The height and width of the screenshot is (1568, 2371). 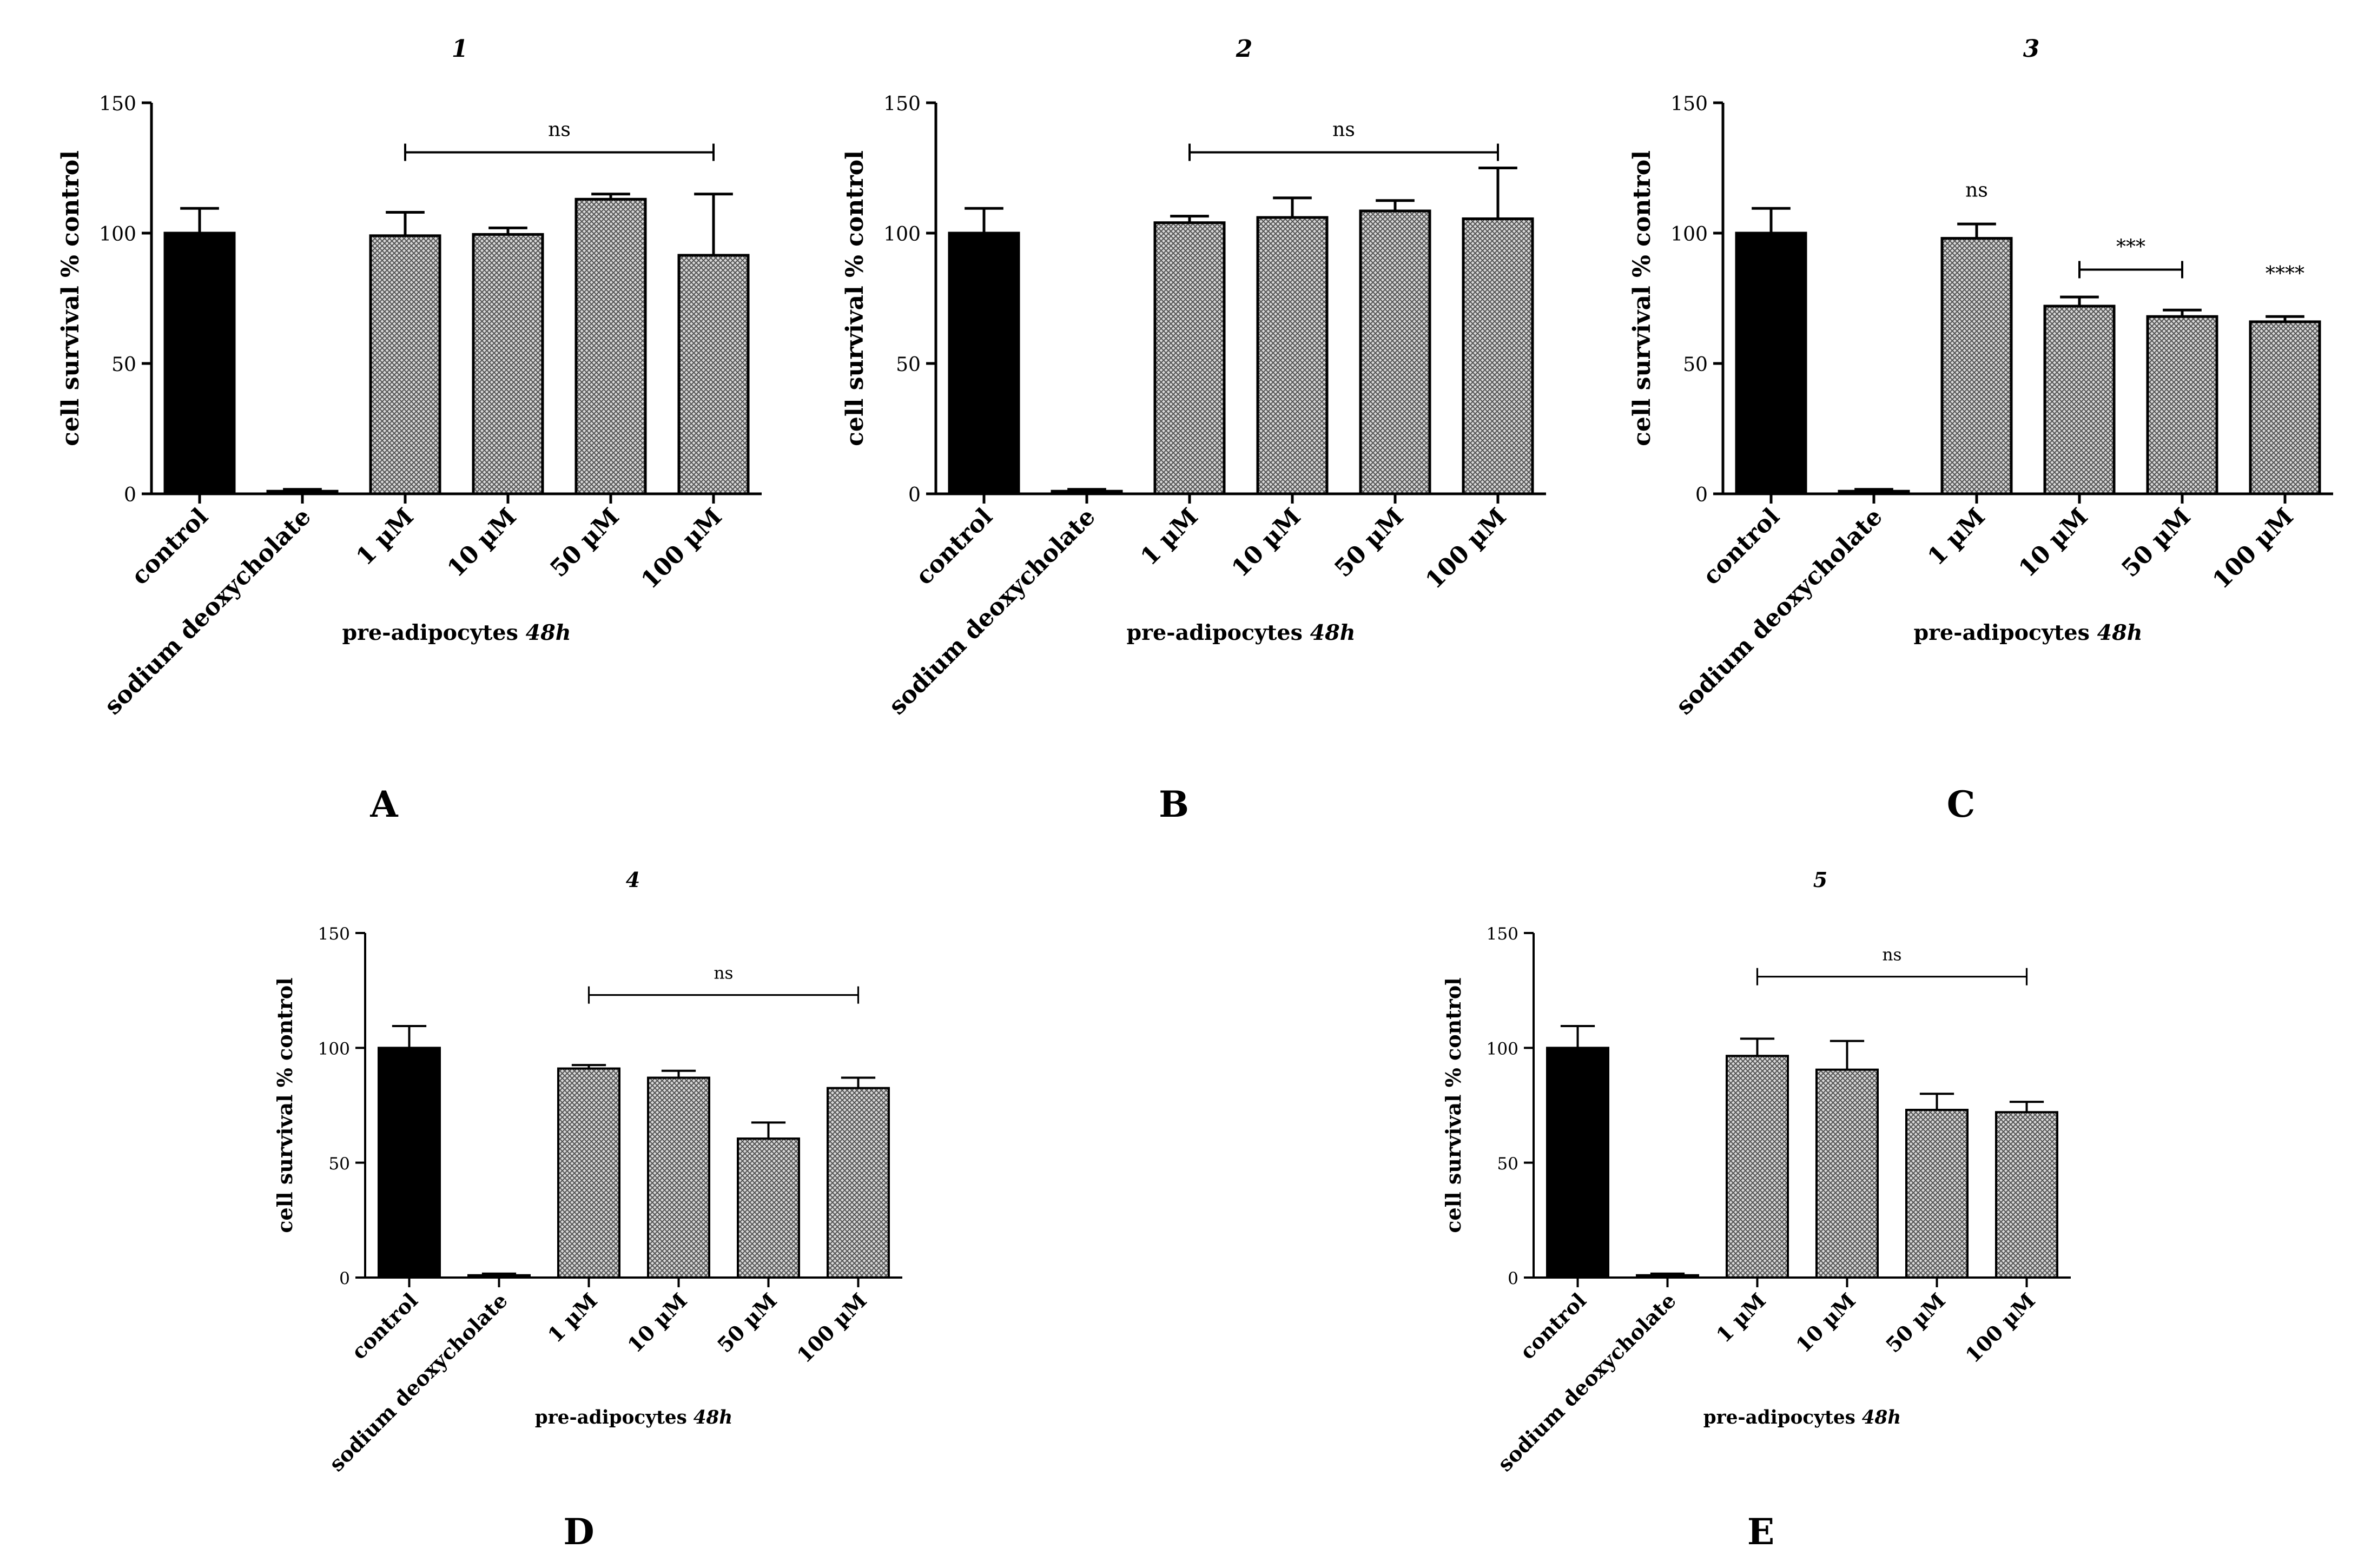 I want to click on chart-title: 2, so click(x=1244, y=49).